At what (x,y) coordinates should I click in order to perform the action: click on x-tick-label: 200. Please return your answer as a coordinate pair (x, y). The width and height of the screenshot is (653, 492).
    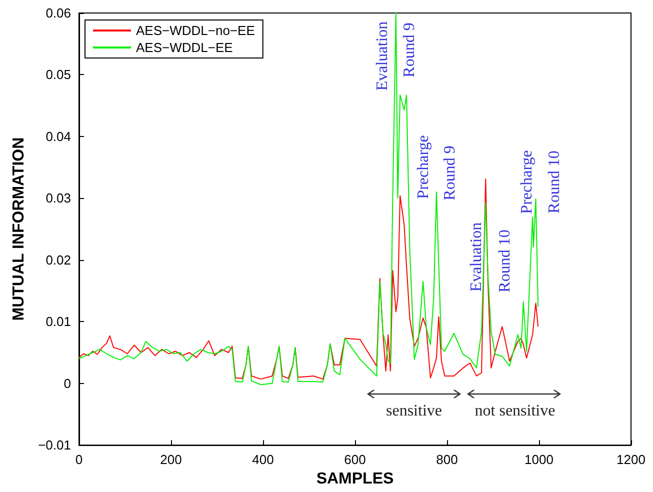
    Looking at the image, I should click on (171, 460).